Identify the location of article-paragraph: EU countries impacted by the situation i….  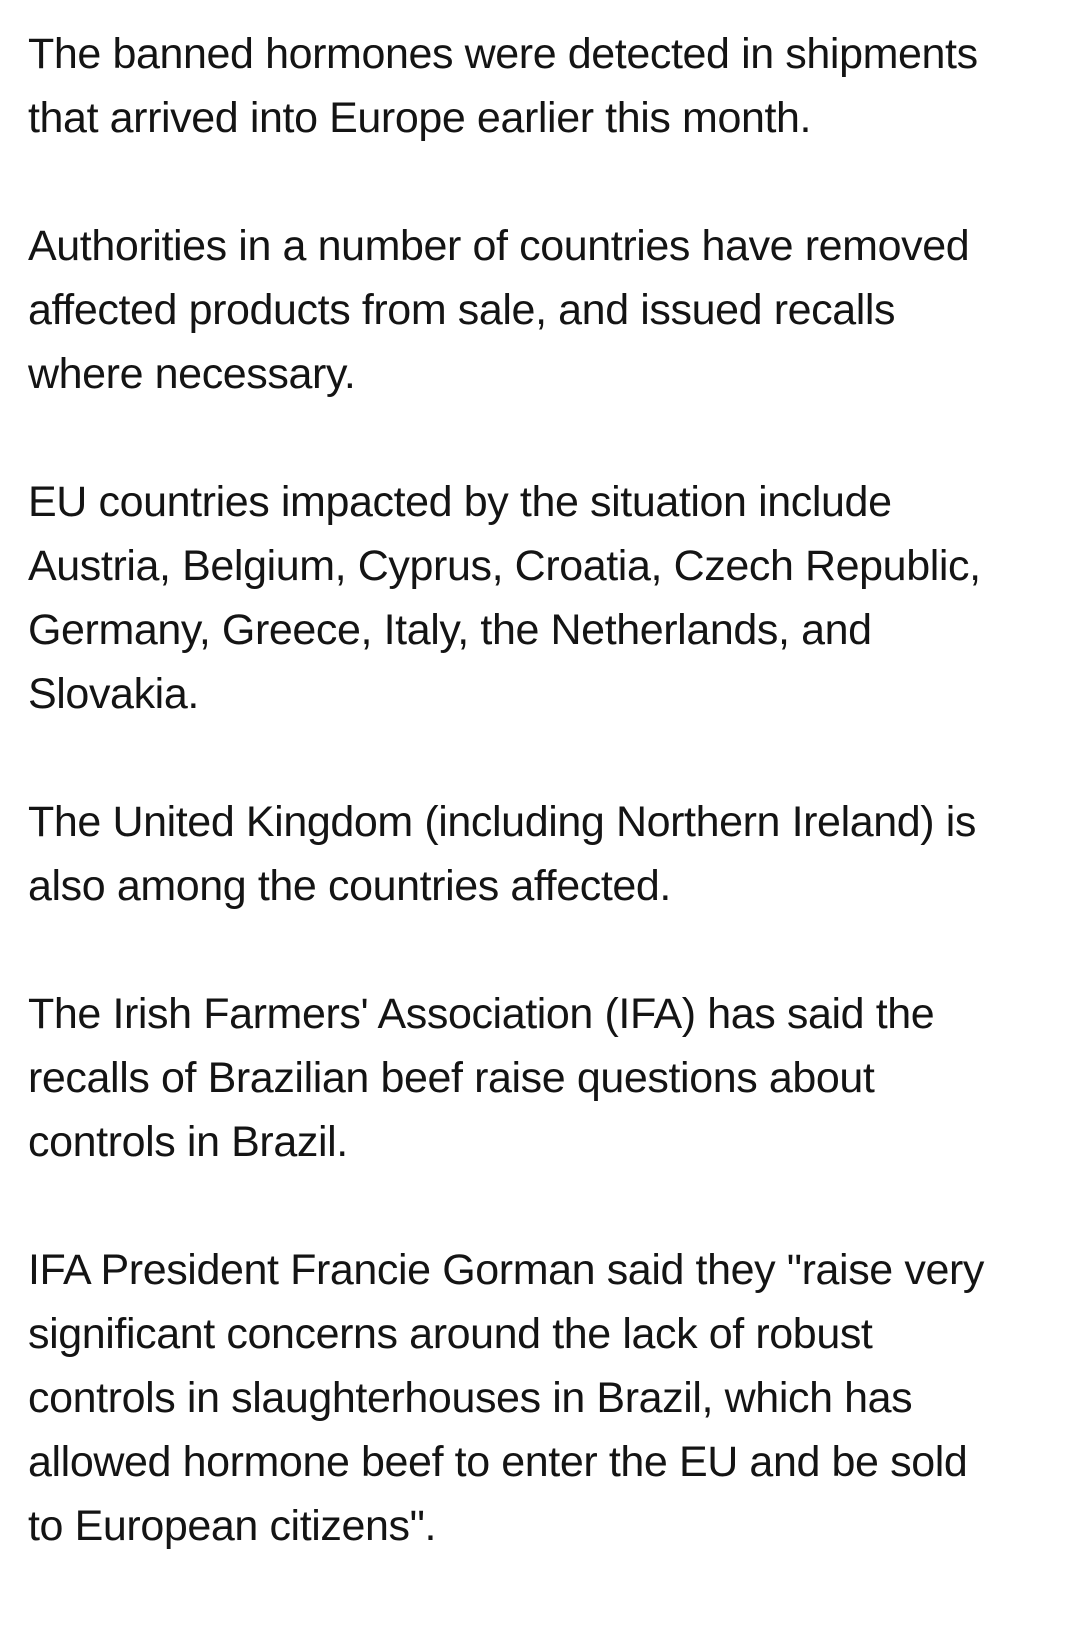
(504, 598).